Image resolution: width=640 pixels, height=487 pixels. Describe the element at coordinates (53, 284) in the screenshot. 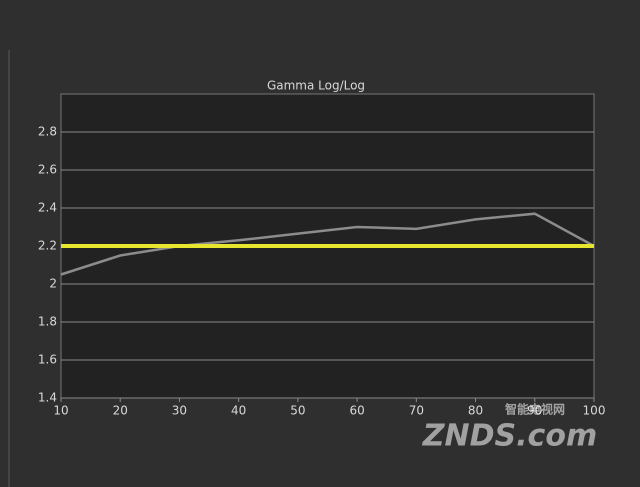

I see `y-tick-label: 2` at that location.